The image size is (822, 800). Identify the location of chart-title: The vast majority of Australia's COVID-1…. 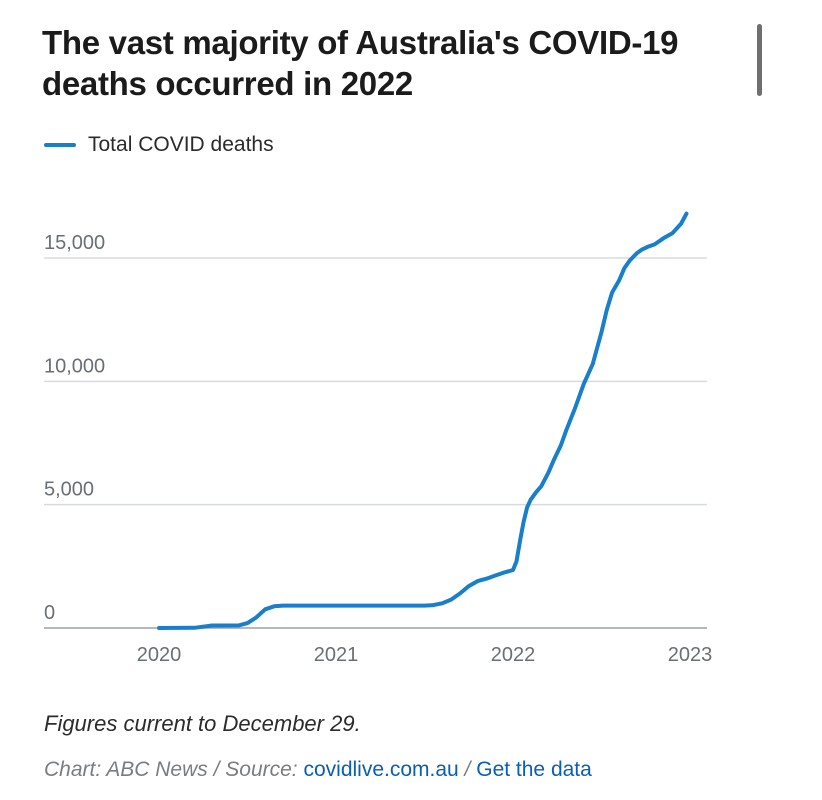
(360, 63).